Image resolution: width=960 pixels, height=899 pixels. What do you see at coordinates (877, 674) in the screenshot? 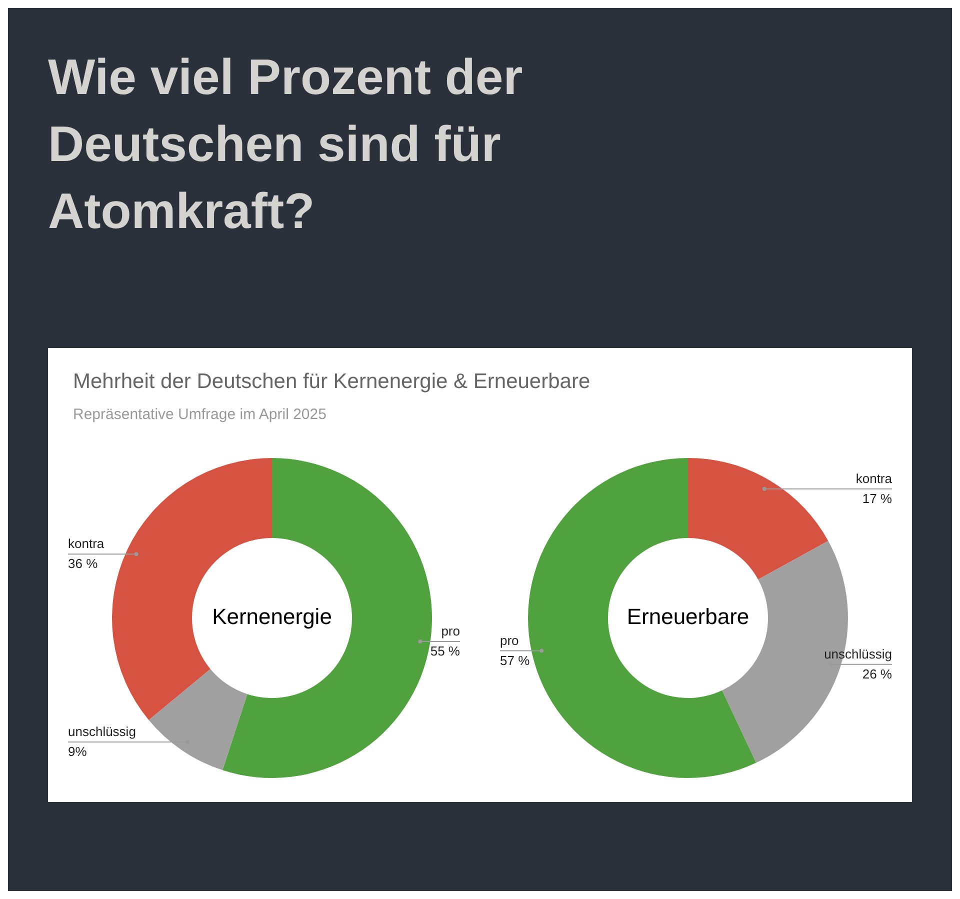
I see `data-label: 26 %` at bounding box center [877, 674].